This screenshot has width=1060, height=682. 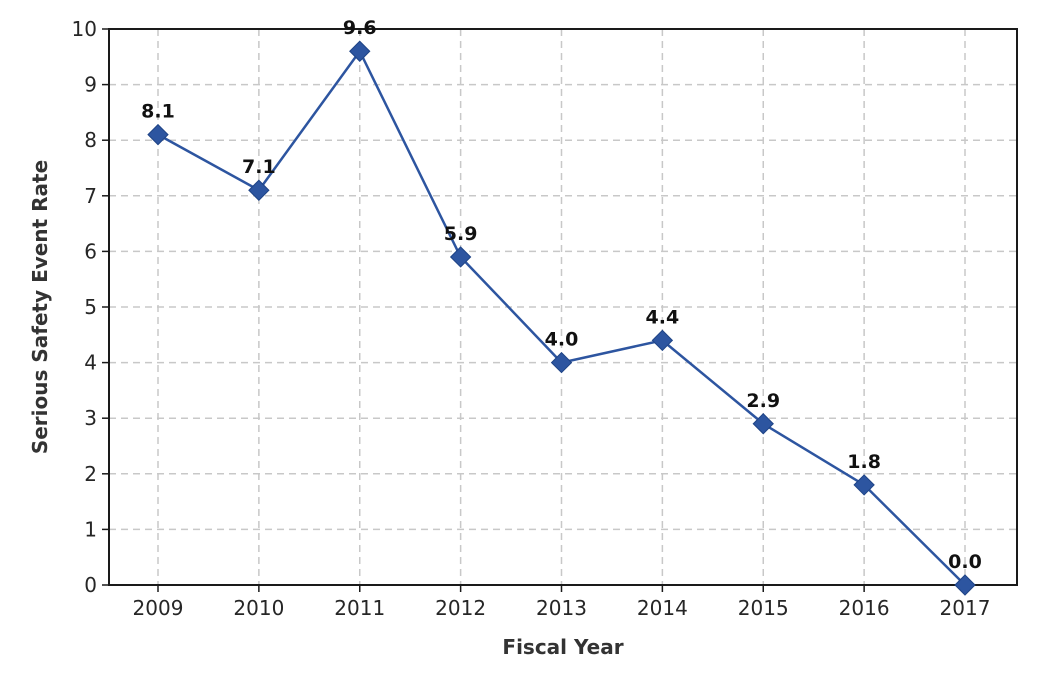 What do you see at coordinates (763, 608) in the screenshot?
I see `x-tick-label: 2015` at bounding box center [763, 608].